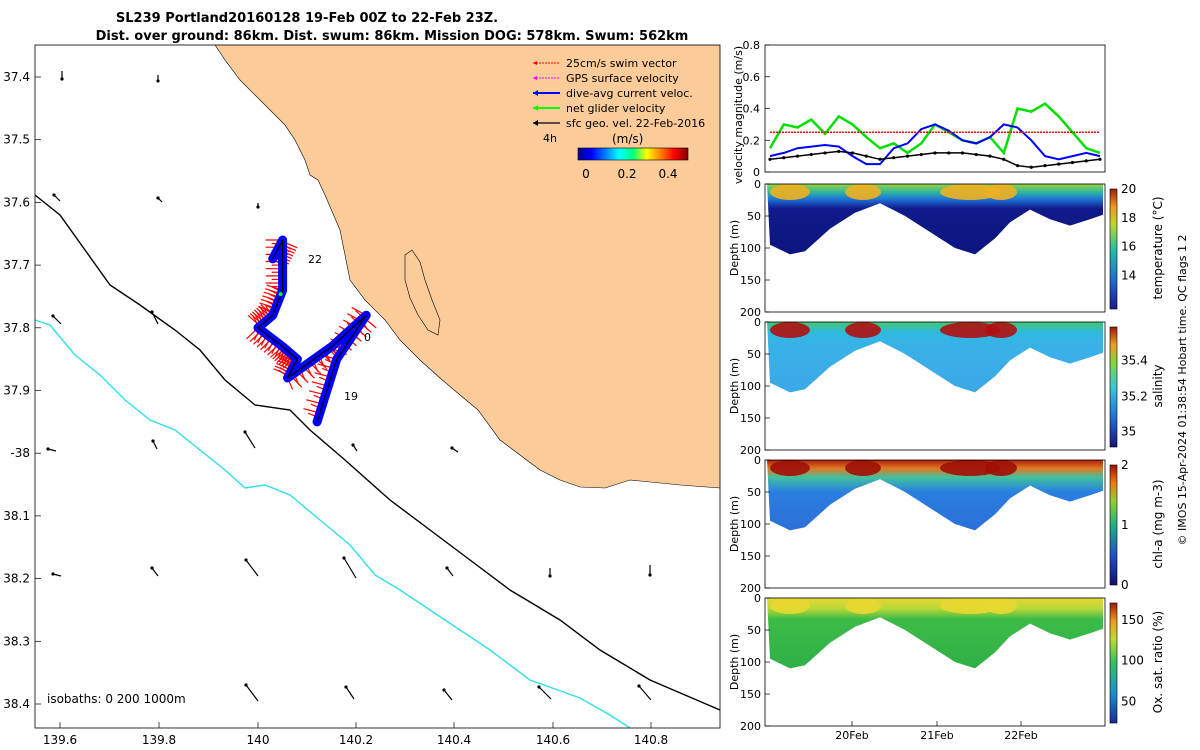  Describe the element at coordinates (16, 579) in the screenshot. I see `map-ytick-label: 38.2` at that location.